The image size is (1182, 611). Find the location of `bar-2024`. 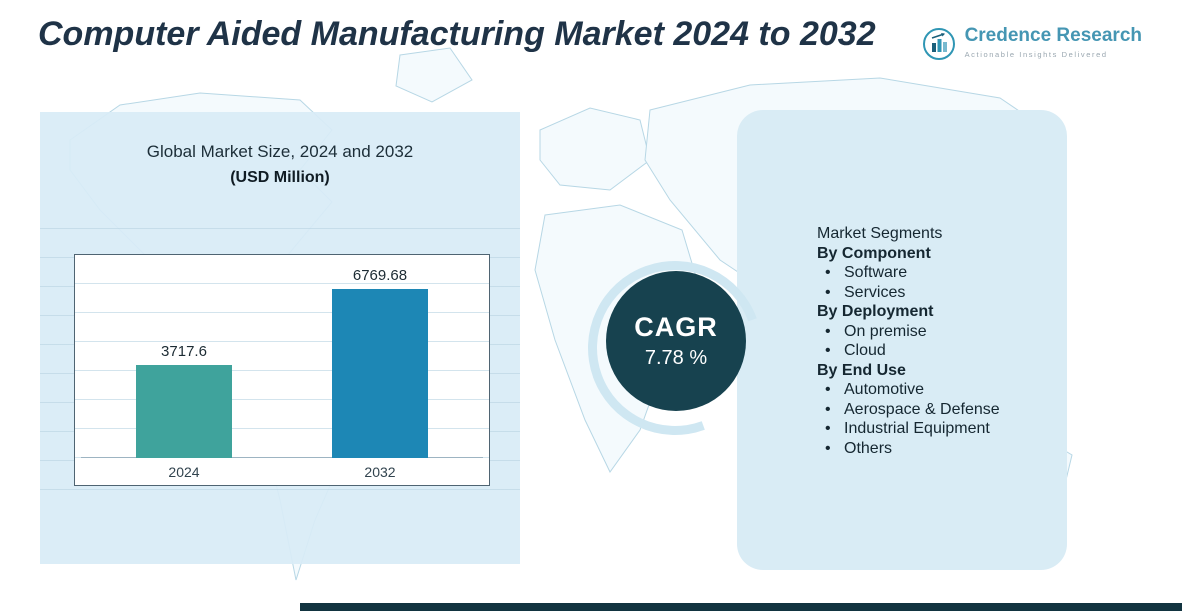

bar-2024 is located at coordinates (184, 411).